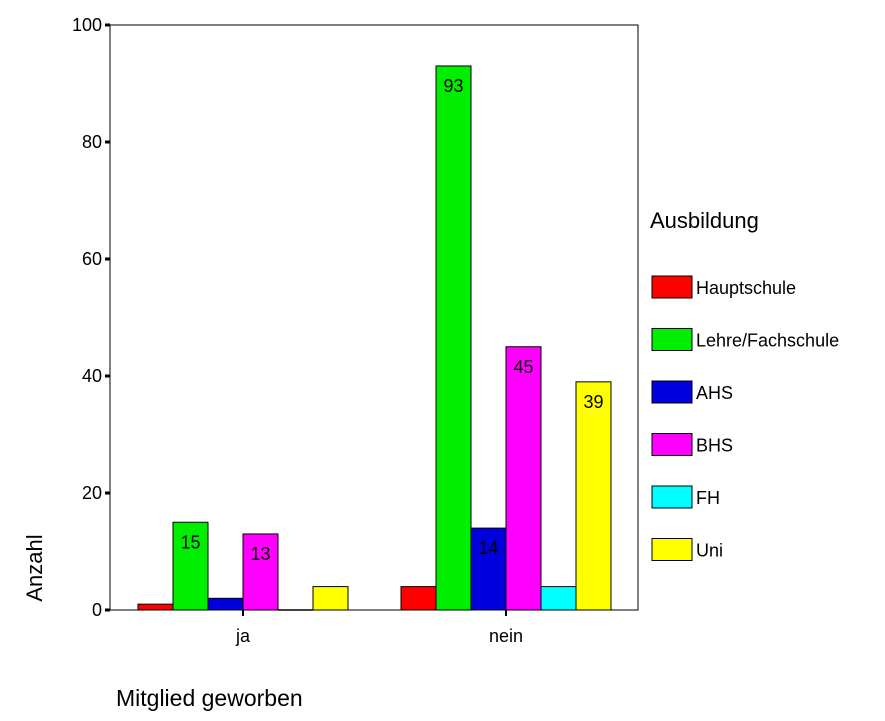  Describe the element at coordinates (593, 402) in the screenshot. I see `bar-data-label: 39` at that location.